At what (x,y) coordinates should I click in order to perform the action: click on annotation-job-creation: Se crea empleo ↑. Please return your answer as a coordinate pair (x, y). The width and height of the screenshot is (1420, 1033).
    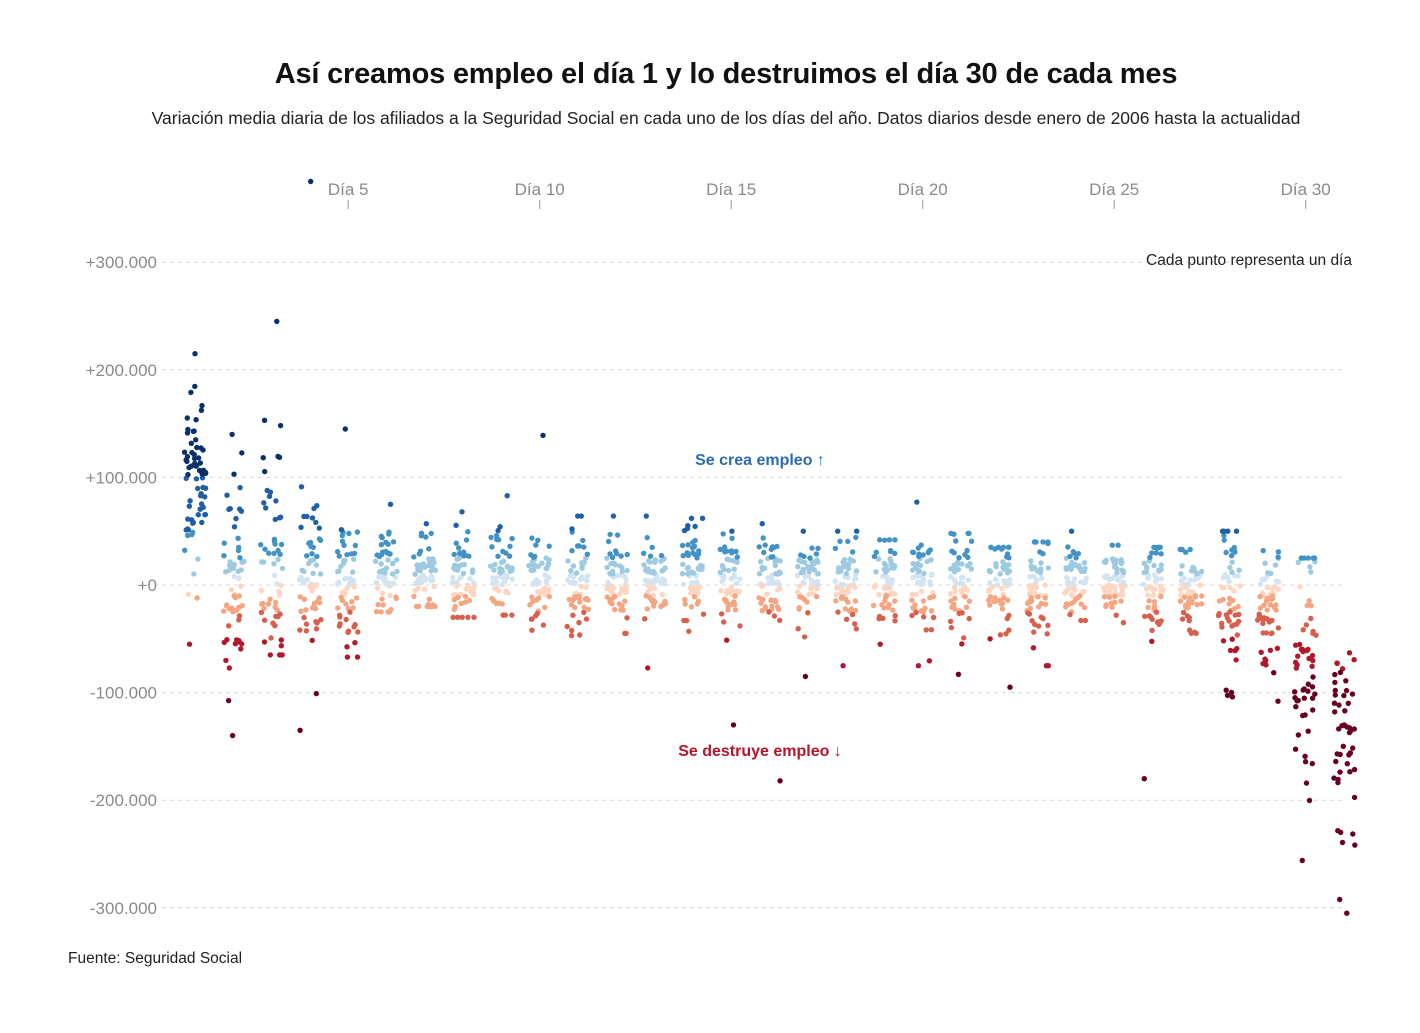
    Looking at the image, I should click on (760, 460).